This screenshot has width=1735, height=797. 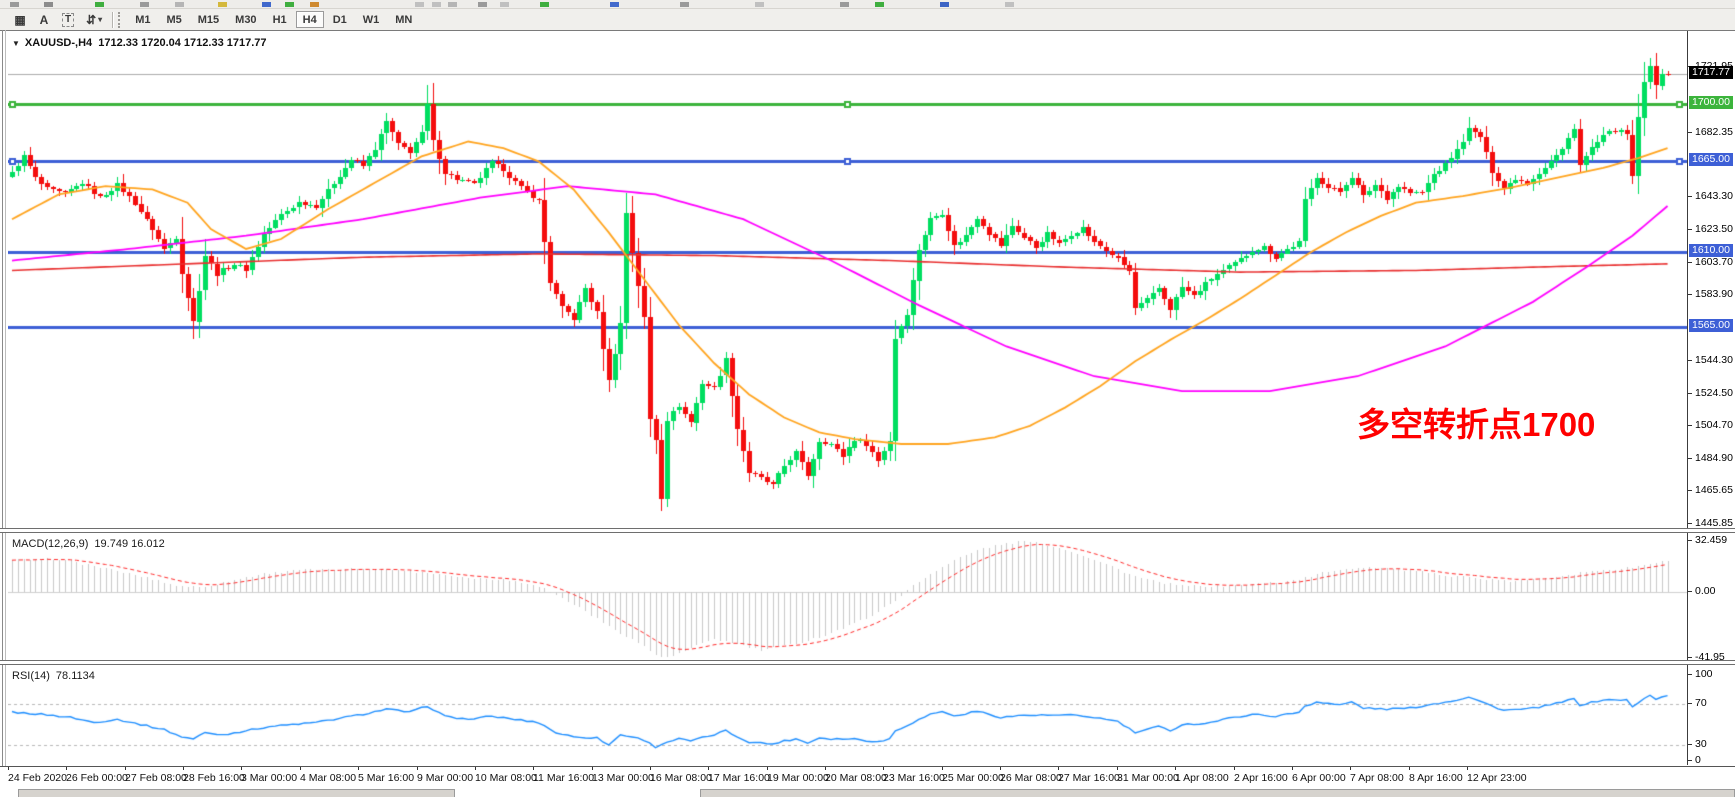 I want to click on swap-arrows-icon-button: ⇵ ▾, so click(x=94, y=20).